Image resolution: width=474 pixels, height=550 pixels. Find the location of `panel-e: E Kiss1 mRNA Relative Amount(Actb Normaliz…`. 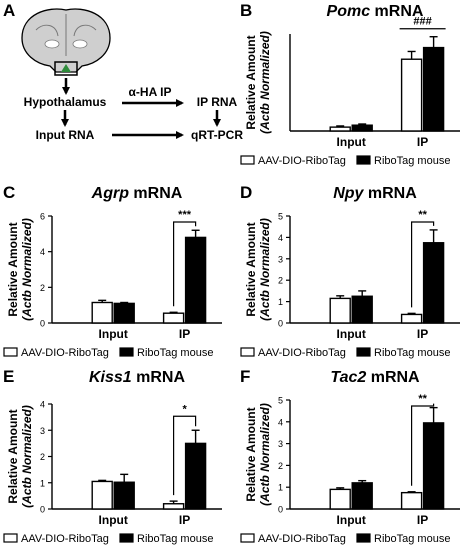

panel-e: E Kiss1 mRNA Relative Amount(Actb Normaliz… is located at coordinates (112, 456).